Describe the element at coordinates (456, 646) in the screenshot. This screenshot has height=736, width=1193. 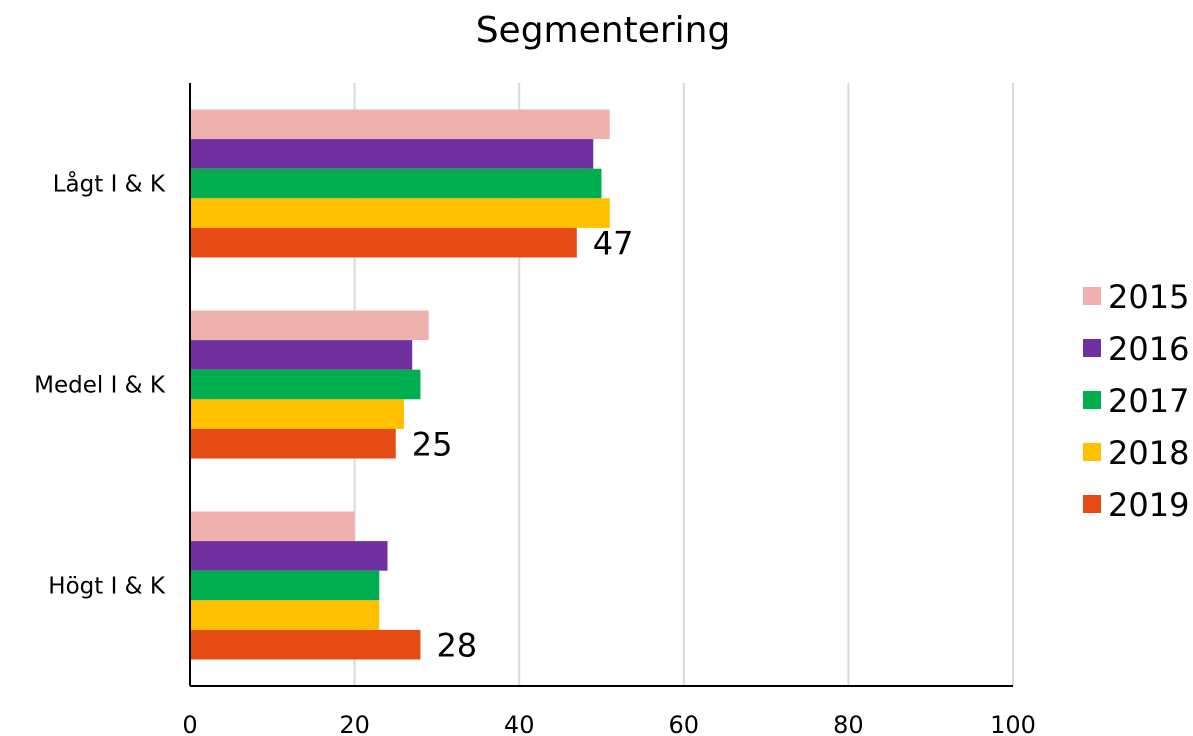
I see `data-label: 28` at that location.